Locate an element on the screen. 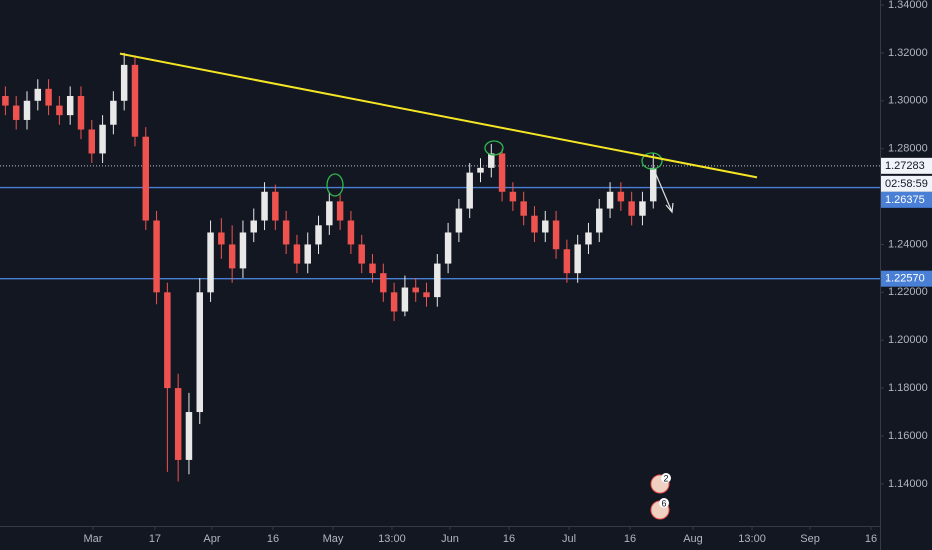 Image resolution: width=932 pixels, height=550 pixels. x-tick-label: Apr is located at coordinates (211, 539).